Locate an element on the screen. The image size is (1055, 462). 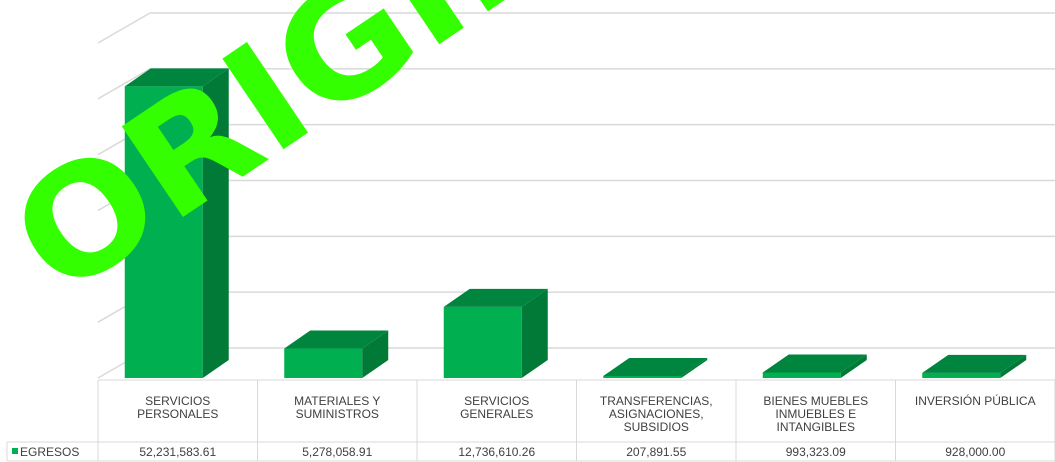
value-label: 207,891.55 is located at coordinates (656, 452).